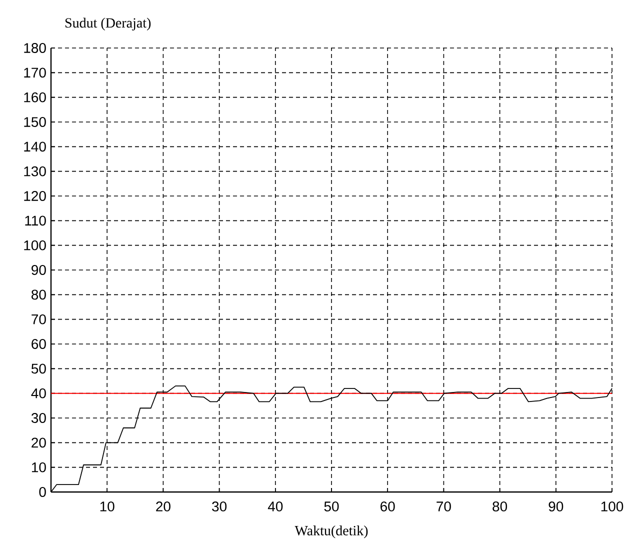  Describe the element at coordinates (38, 369) in the screenshot. I see `y-tick-label: 50` at that location.